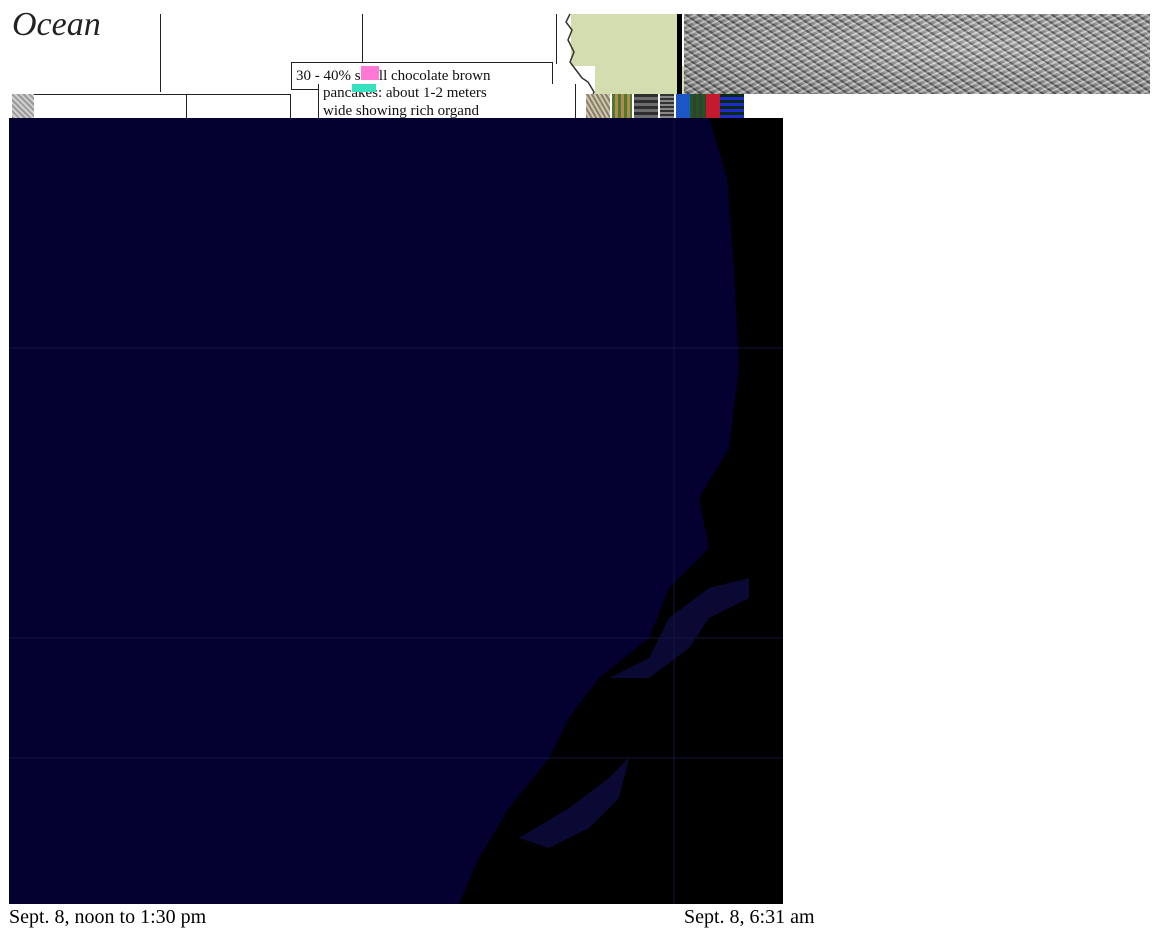  Describe the element at coordinates (108, 917) in the screenshot. I see `caption-left: Sept. 8, noon to 1:30 pm` at that location.